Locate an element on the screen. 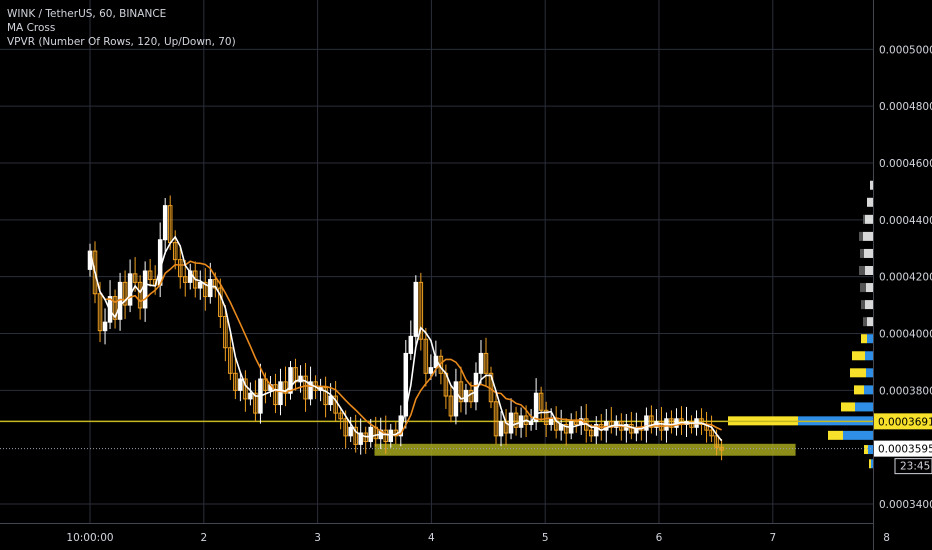  price-tick-label: 0.0003400 is located at coordinates (905, 505).